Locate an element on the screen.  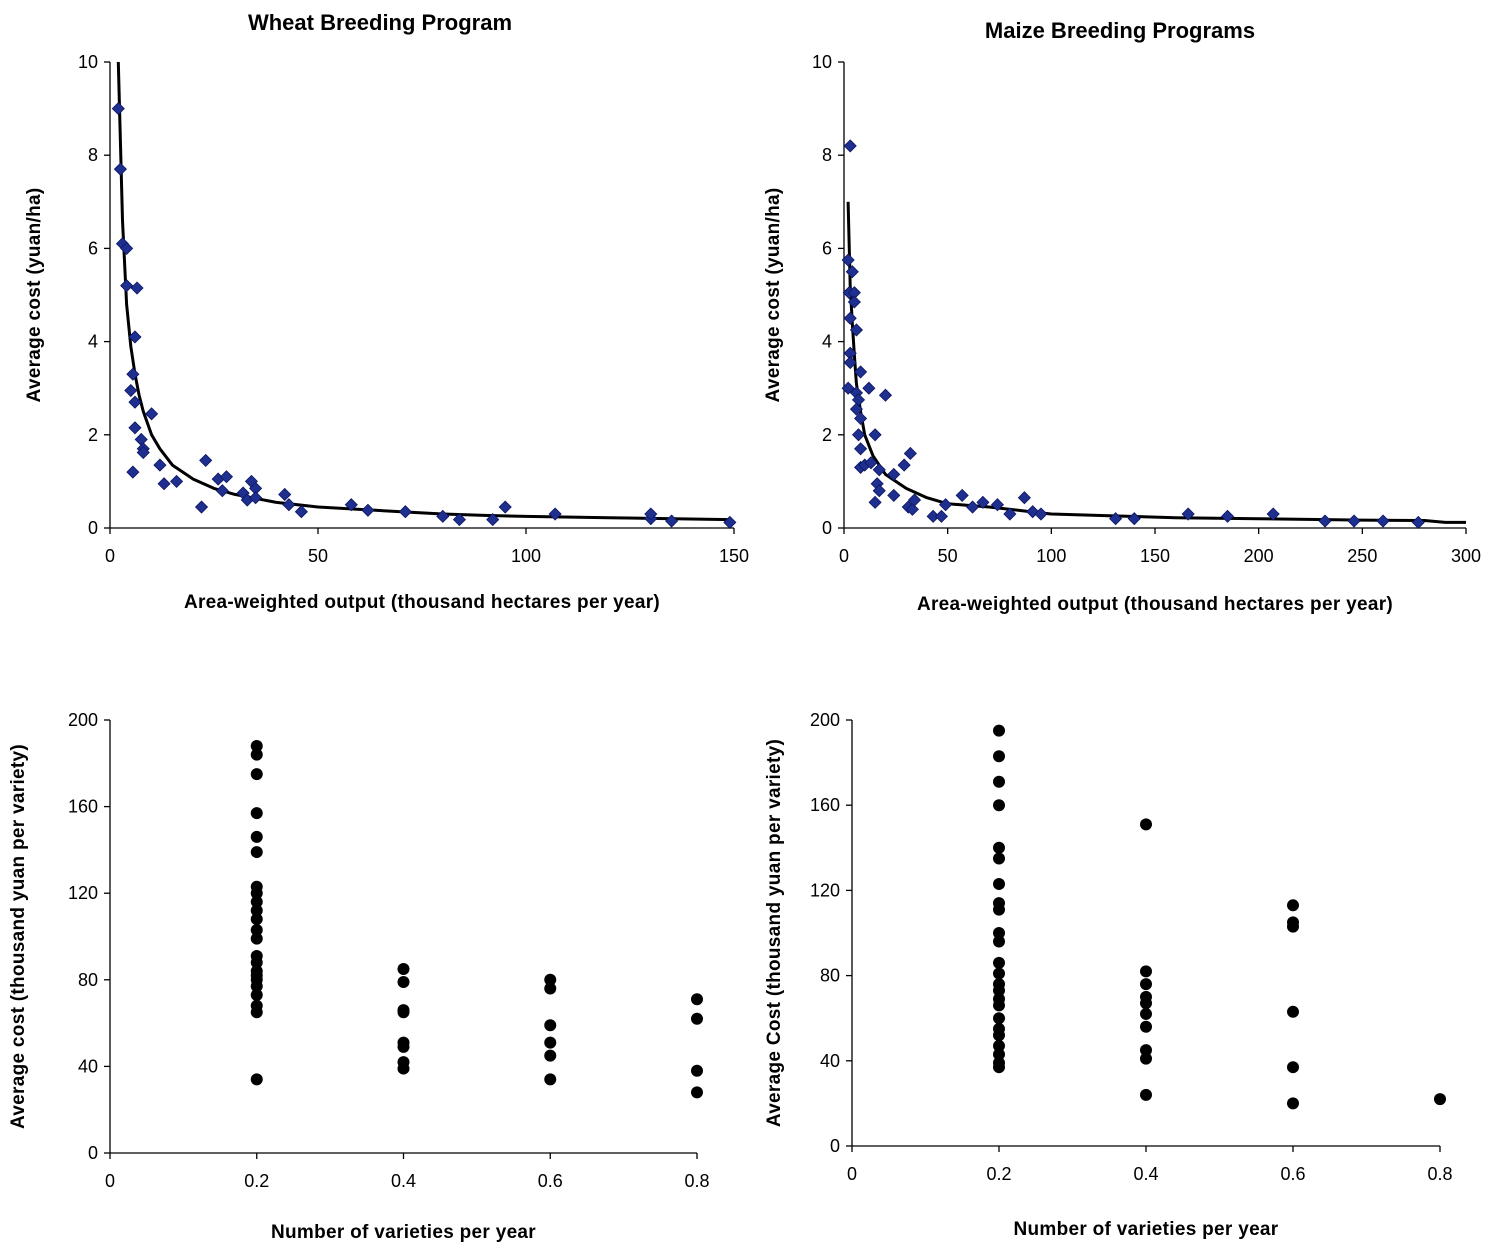
y-tick-label: 6 is located at coordinates (827, 248).